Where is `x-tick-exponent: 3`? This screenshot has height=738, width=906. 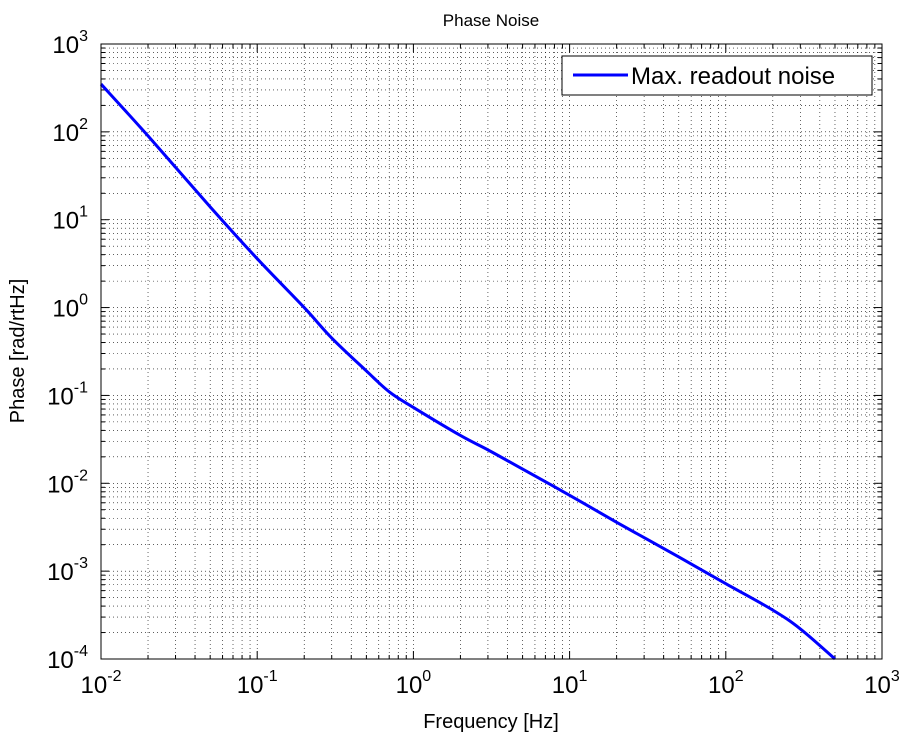 x-tick-exponent: 3 is located at coordinates (895, 676).